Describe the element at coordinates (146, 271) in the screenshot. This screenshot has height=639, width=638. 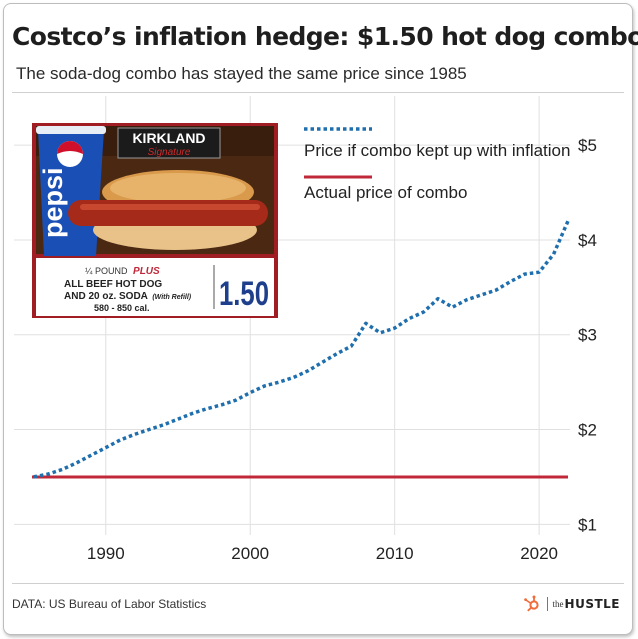
I see `menu-line-1-plus: PLUS` at that location.